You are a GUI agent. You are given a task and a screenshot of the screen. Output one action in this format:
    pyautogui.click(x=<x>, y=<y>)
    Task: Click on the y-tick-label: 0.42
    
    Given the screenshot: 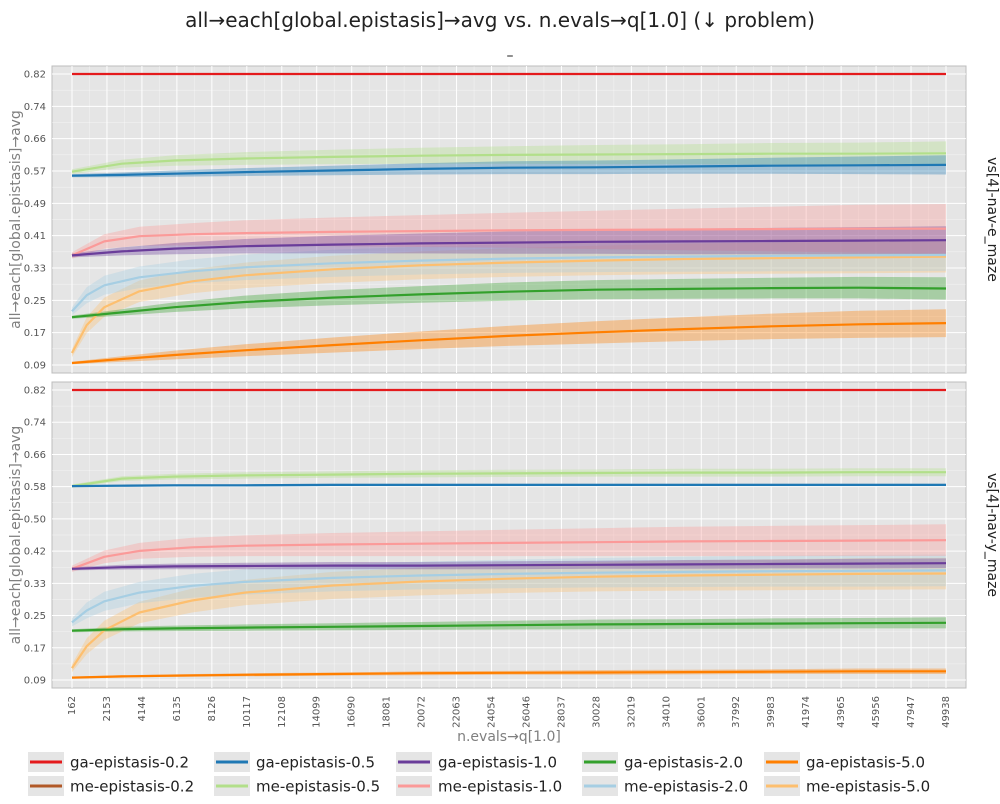 What is the action you would take?
    pyautogui.click(x=35, y=552)
    